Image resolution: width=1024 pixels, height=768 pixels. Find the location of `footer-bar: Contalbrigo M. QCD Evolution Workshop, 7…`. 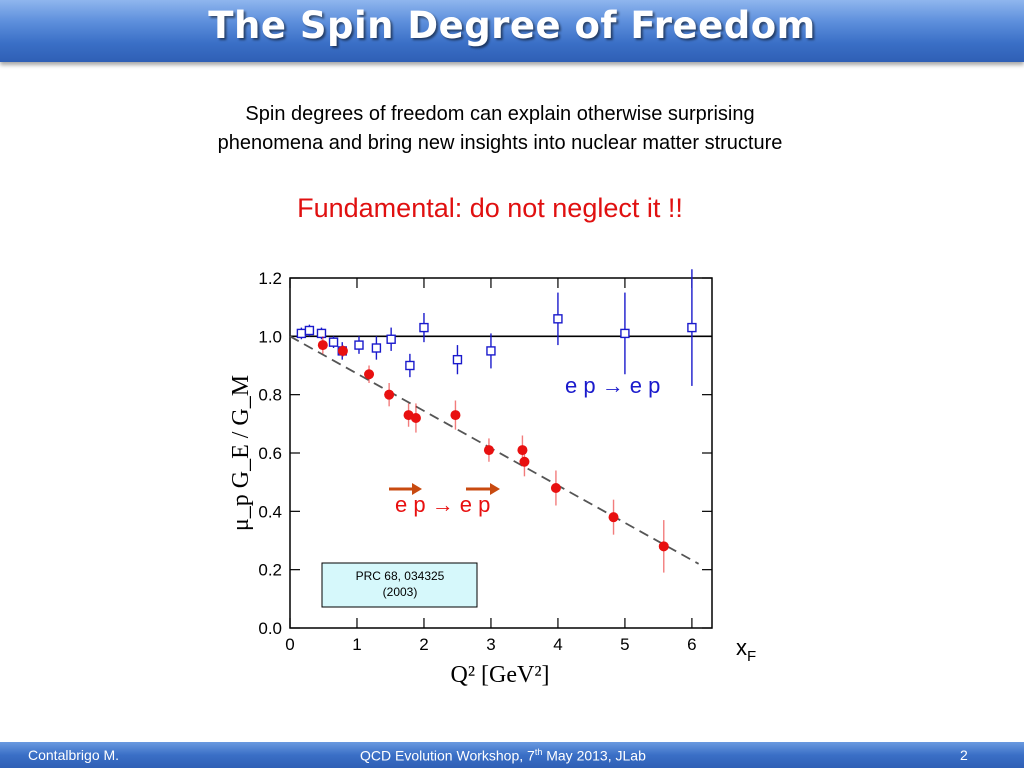

footer-bar: Contalbrigo M. QCD Evolution Workshop, 7… is located at coordinates (512, 755).